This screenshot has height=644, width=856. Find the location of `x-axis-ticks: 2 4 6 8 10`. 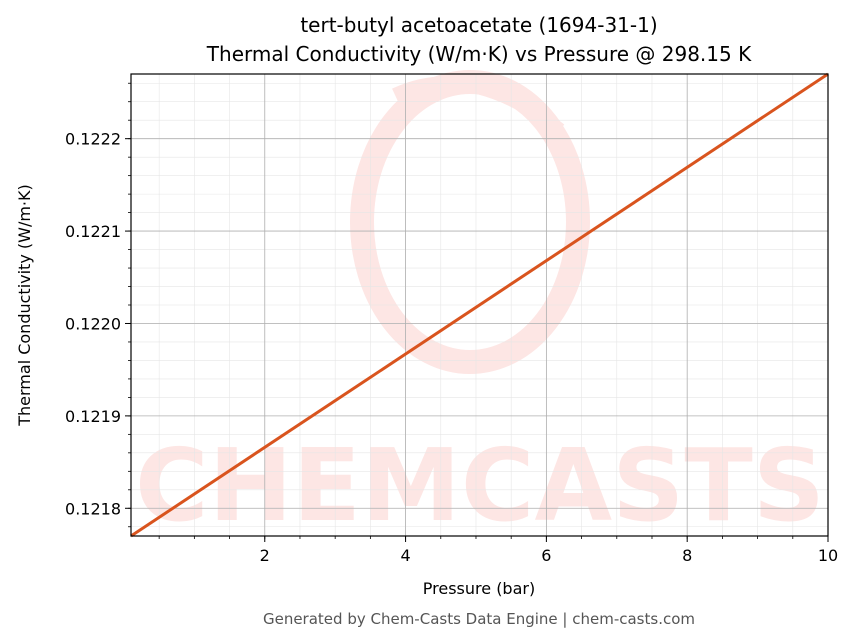

x-axis-ticks: 2 4 6 8 10 is located at coordinates (498, 550).